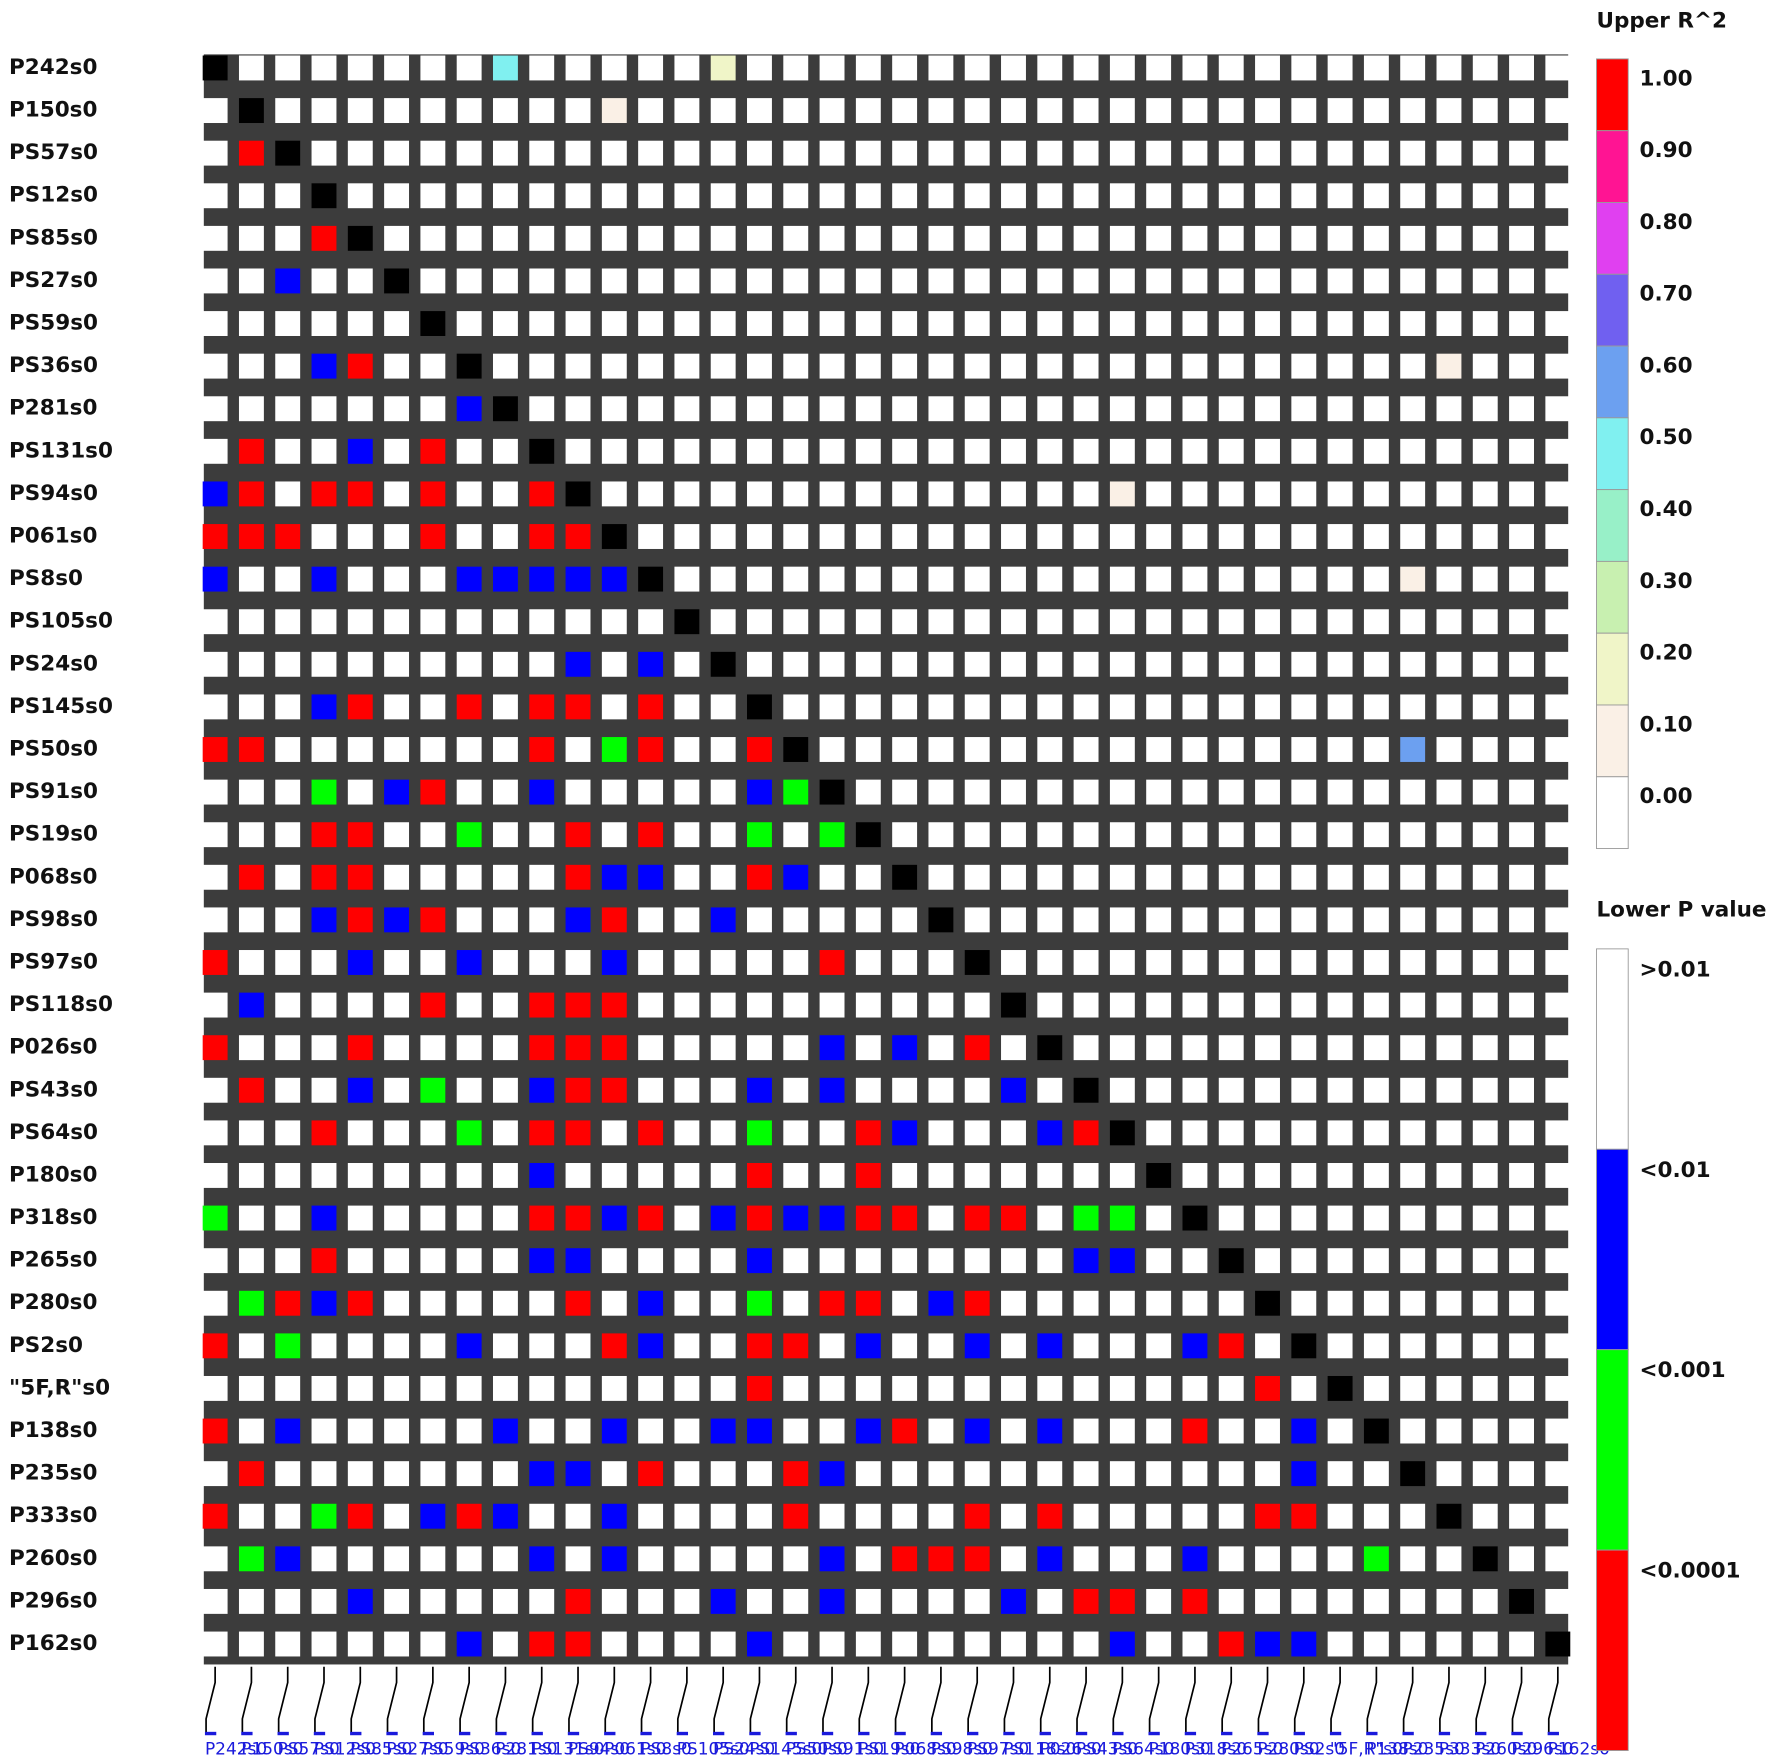 This screenshot has width=1772, height=1763. Describe the element at coordinates (53, 1302) in the screenshot. I see `row-label: P280s0` at that location.